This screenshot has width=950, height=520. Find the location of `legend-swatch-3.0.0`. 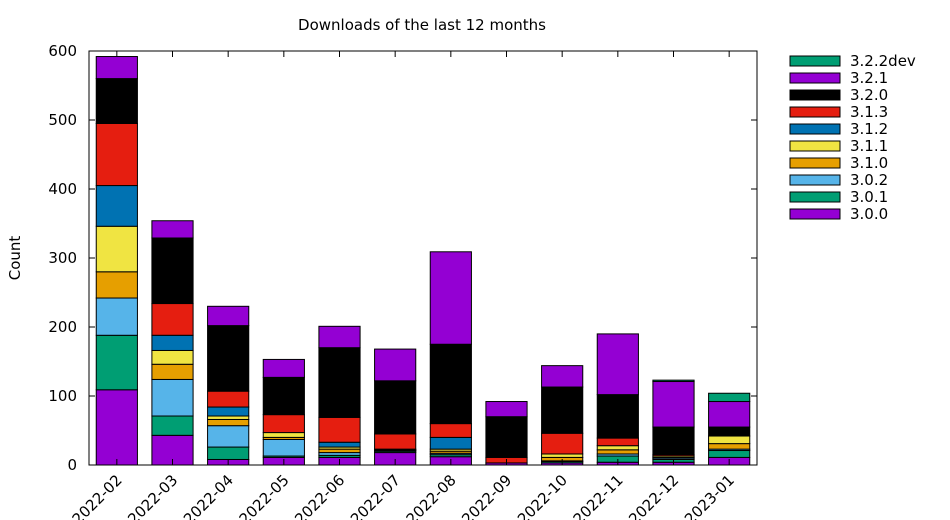

legend-swatch-3.0.0 is located at coordinates (815, 214).